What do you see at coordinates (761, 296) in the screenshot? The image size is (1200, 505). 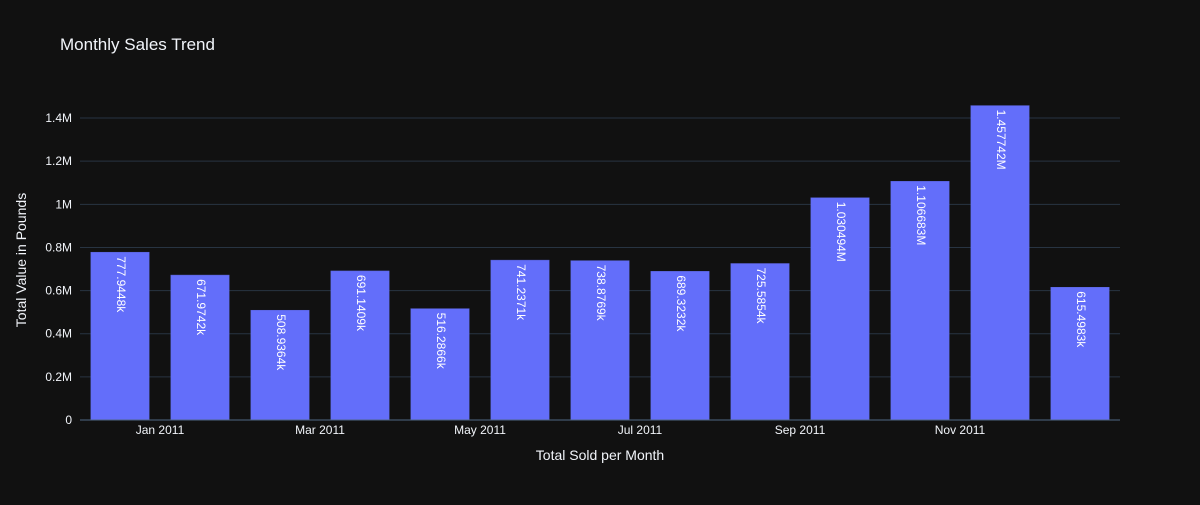 I see `bar-data-label: 725.5854k` at bounding box center [761, 296].